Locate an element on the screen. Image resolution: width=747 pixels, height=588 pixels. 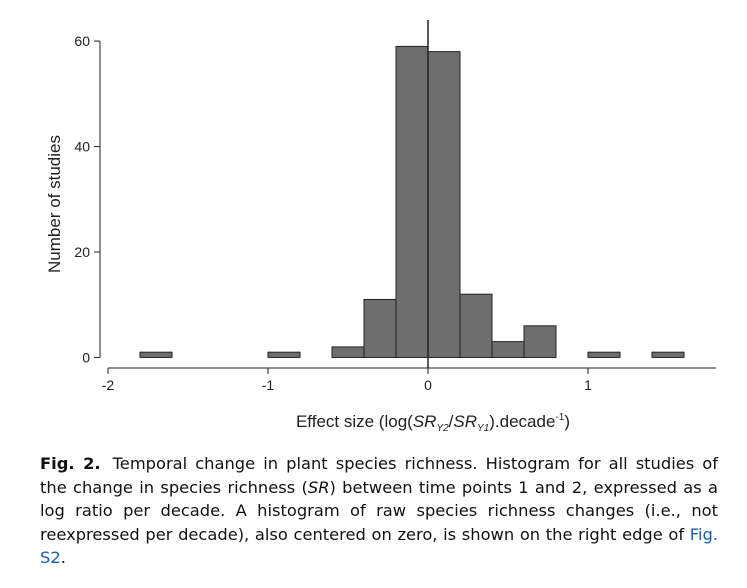
figure-label: Fig. 2. is located at coordinates (70, 463).